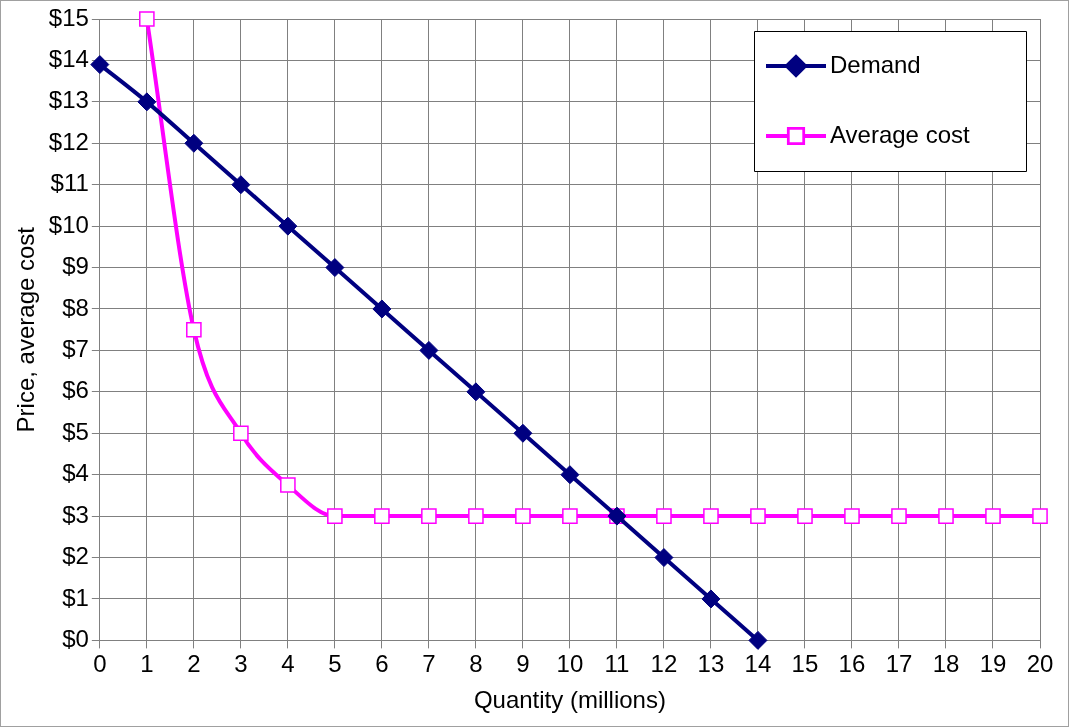  What do you see at coordinates (75, 349) in the screenshot?
I see `y-tick-label: $7` at bounding box center [75, 349].